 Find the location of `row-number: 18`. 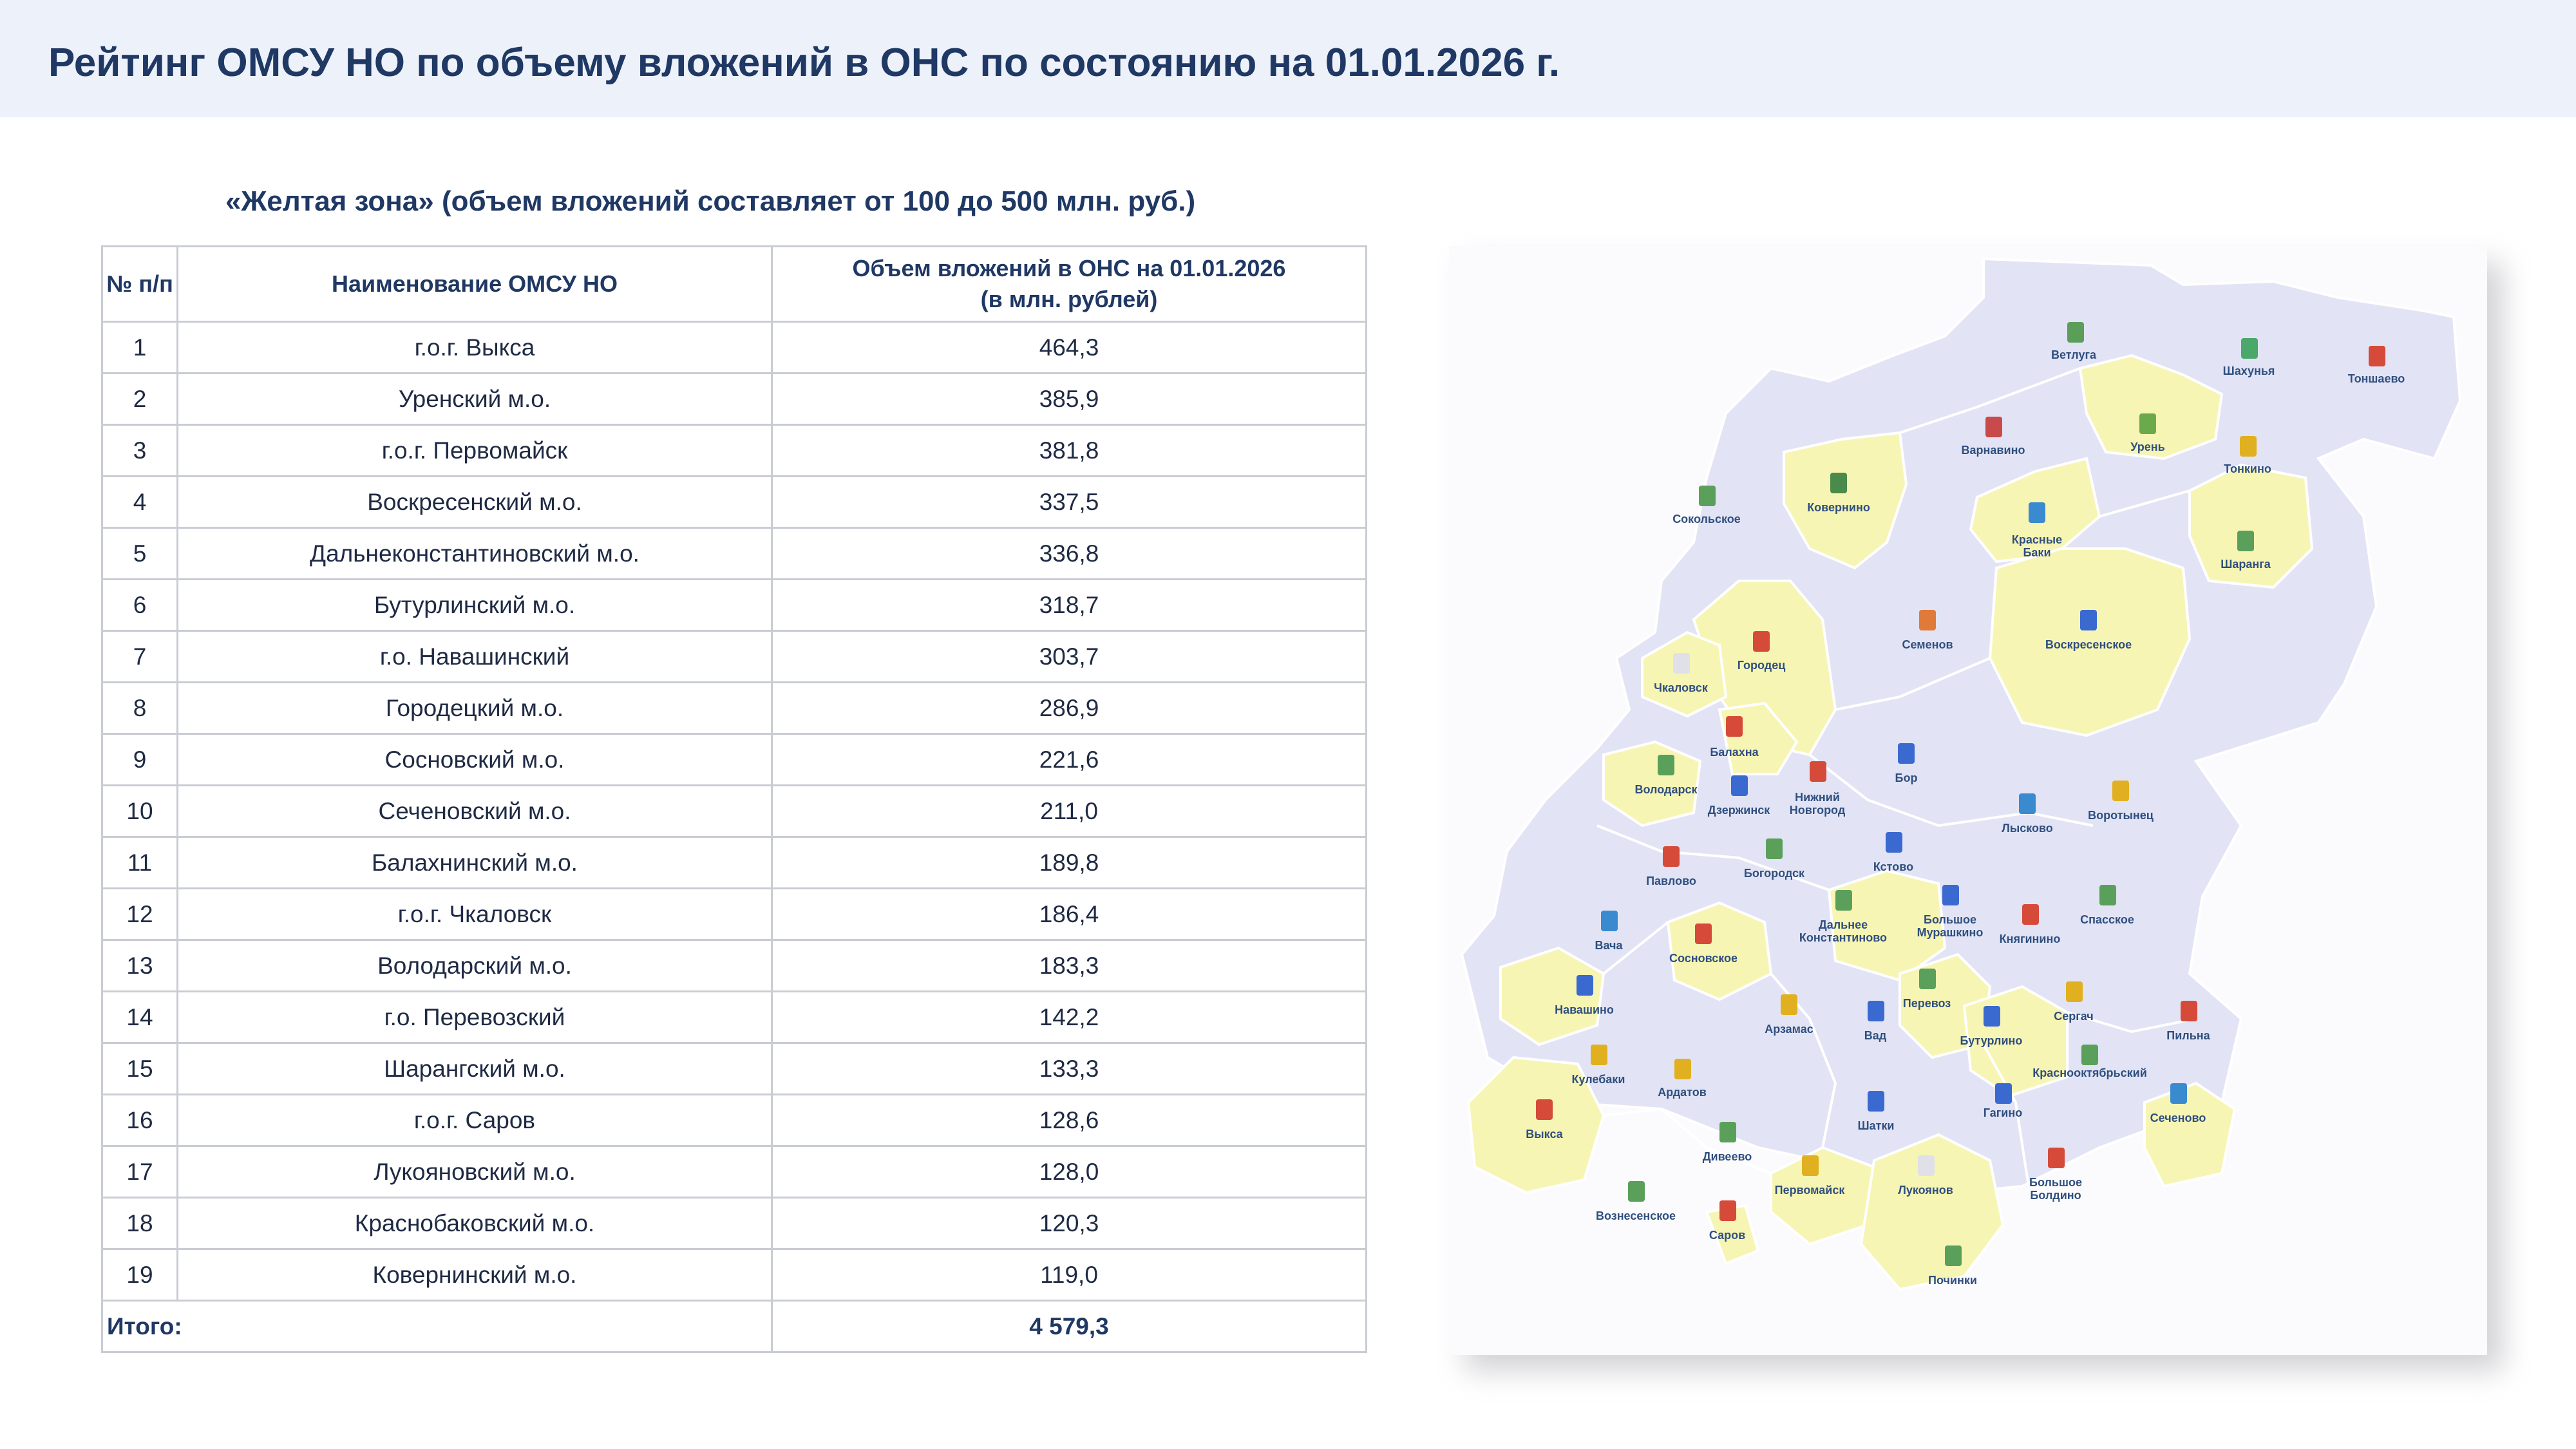

row-number: 18 is located at coordinates (139, 1223).